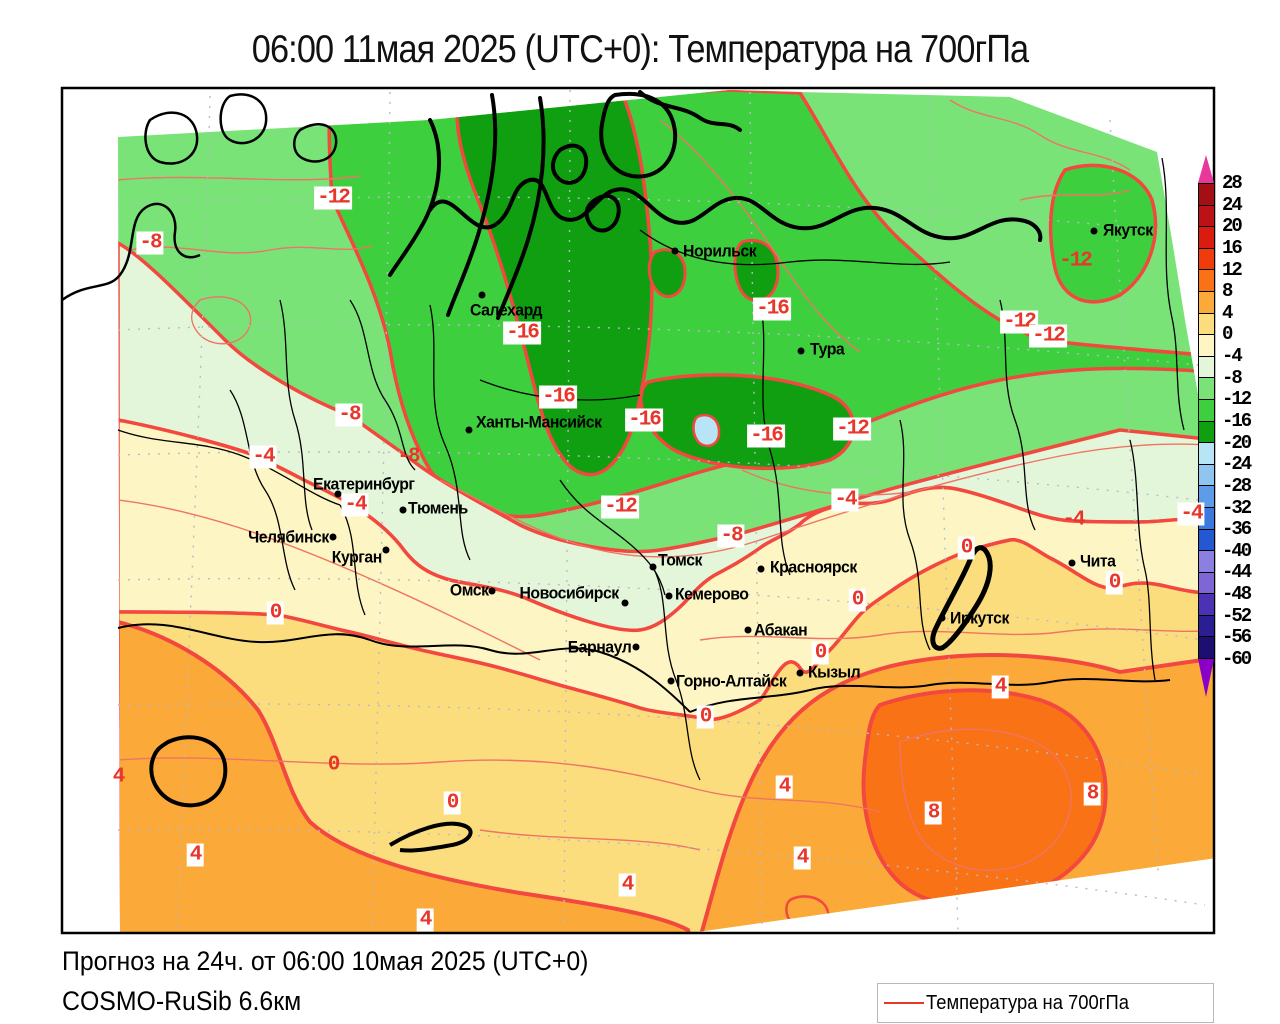 The width and height of the screenshot is (1280, 1024). What do you see at coordinates (1237, 615) in the screenshot?
I see `colorbar-tick-label: -52` at bounding box center [1237, 615].